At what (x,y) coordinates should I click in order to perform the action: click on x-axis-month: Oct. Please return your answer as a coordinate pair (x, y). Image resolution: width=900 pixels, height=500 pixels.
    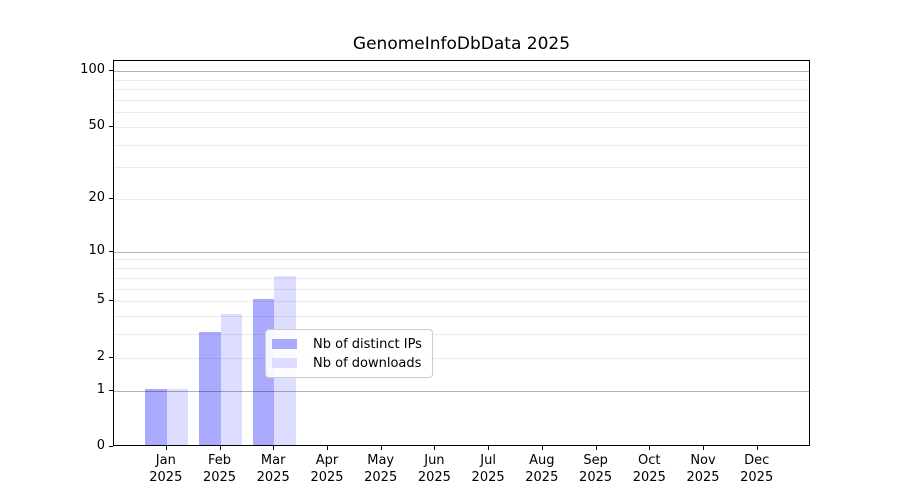
    Looking at the image, I should click on (649, 460).